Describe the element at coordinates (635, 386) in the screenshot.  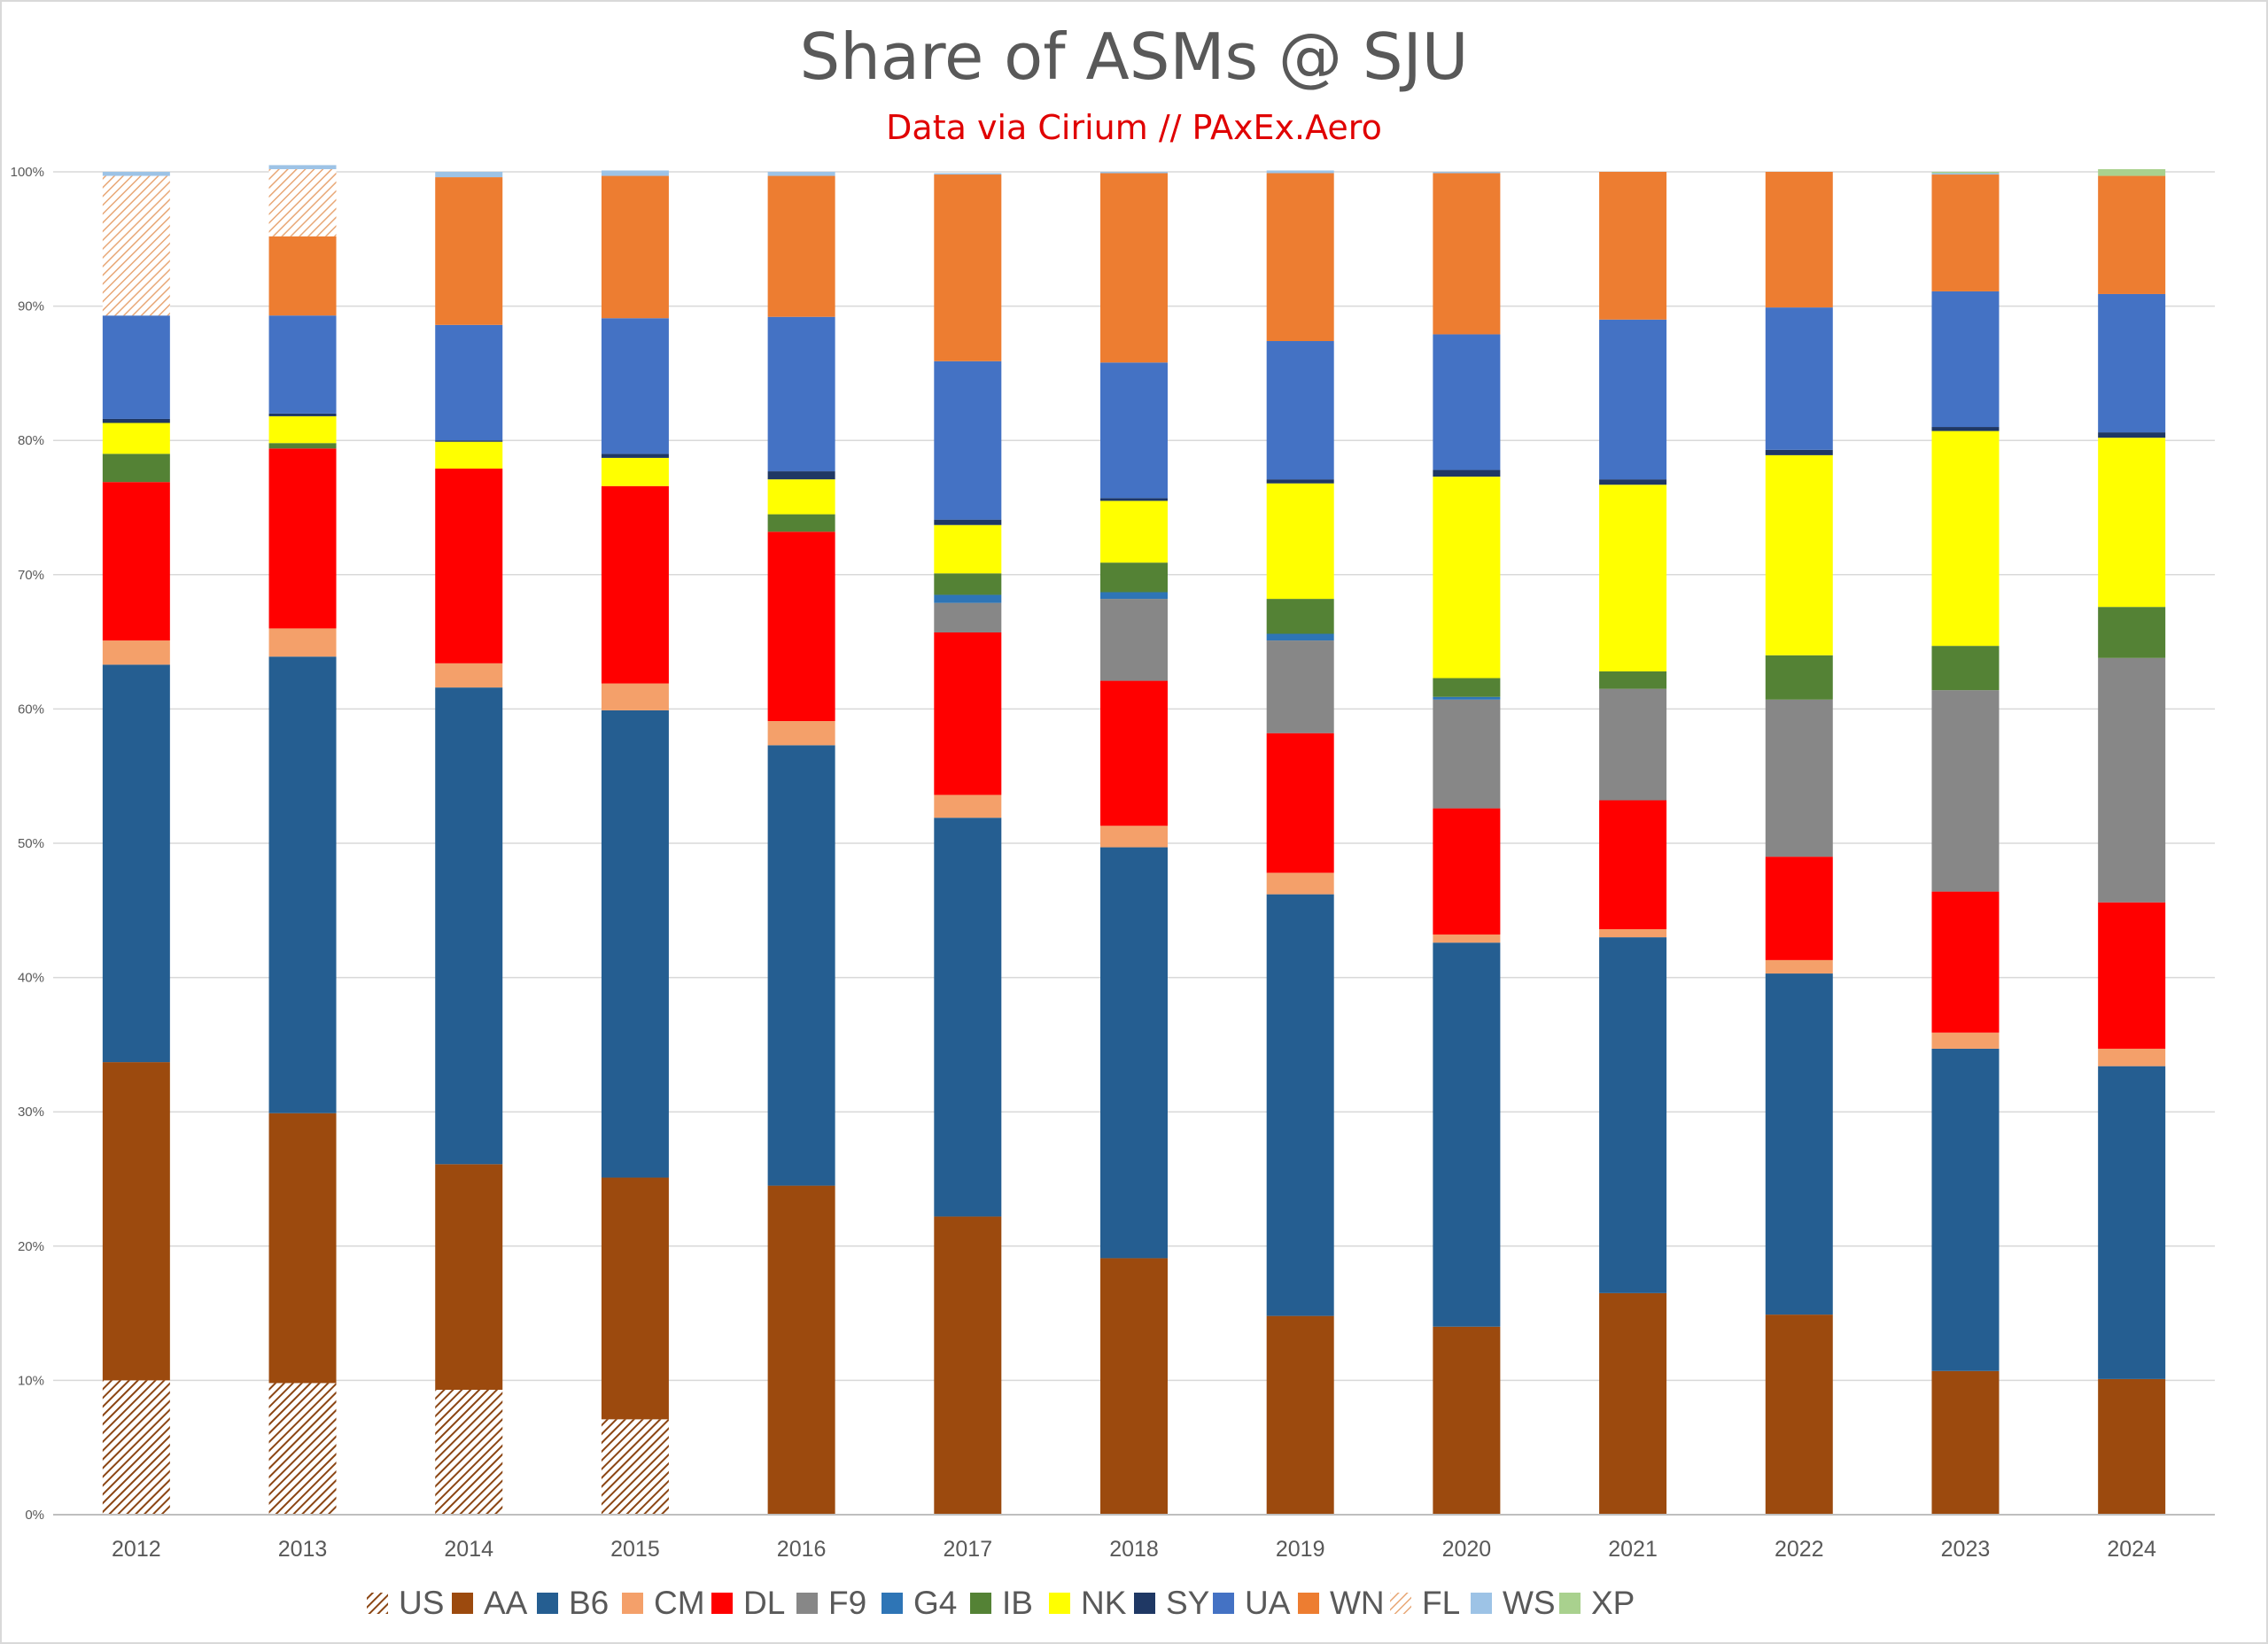
I see `bar-ua-2015` at that location.